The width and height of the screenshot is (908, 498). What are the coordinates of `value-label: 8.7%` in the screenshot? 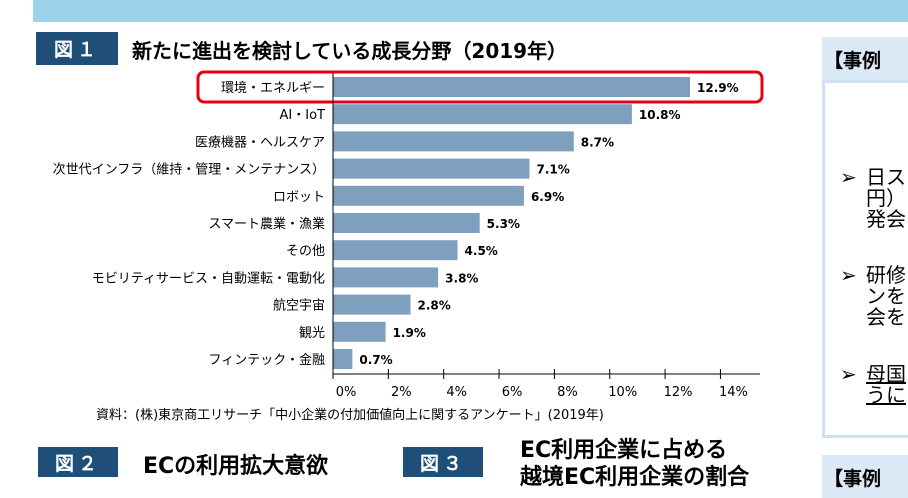 It's located at (597, 142).